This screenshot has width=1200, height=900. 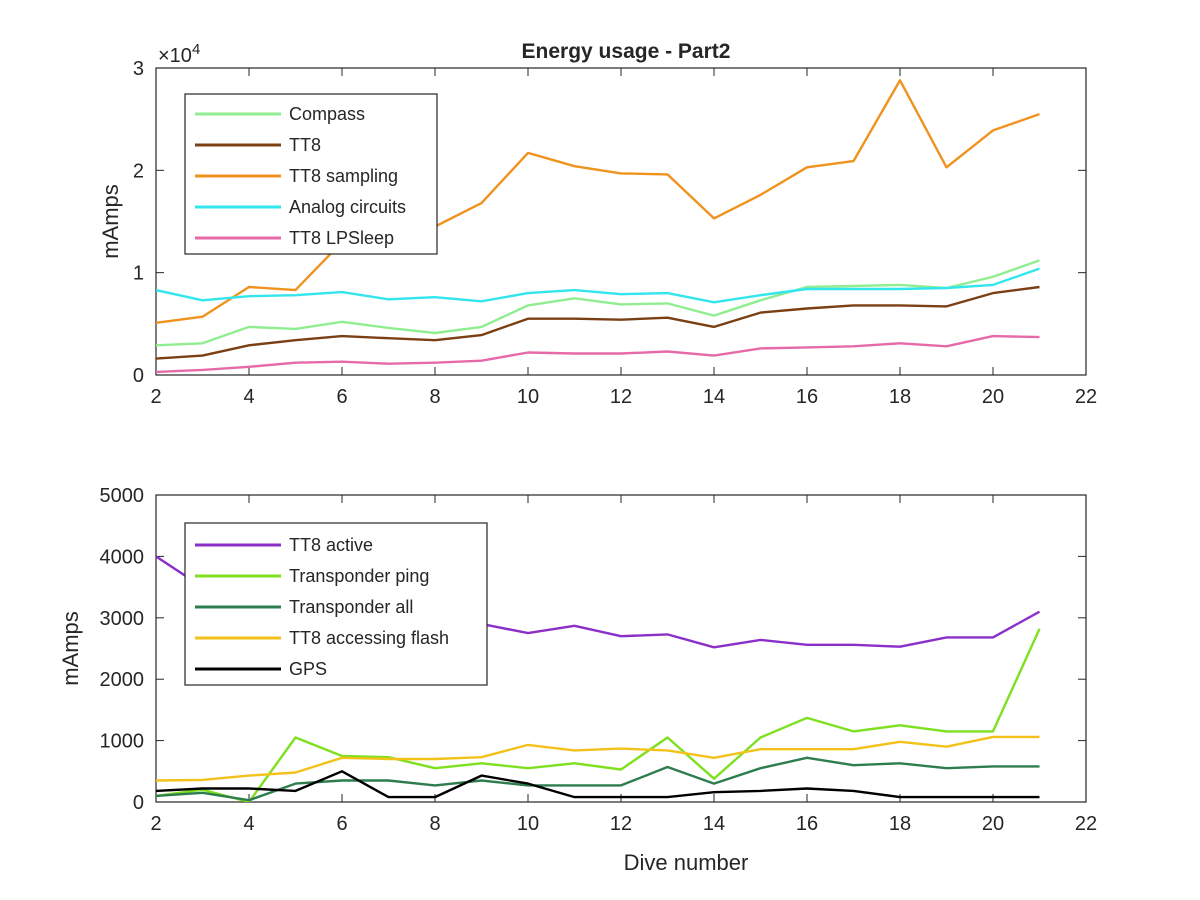 I want to click on y-tick-label: 4000, so click(x=122, y=557).